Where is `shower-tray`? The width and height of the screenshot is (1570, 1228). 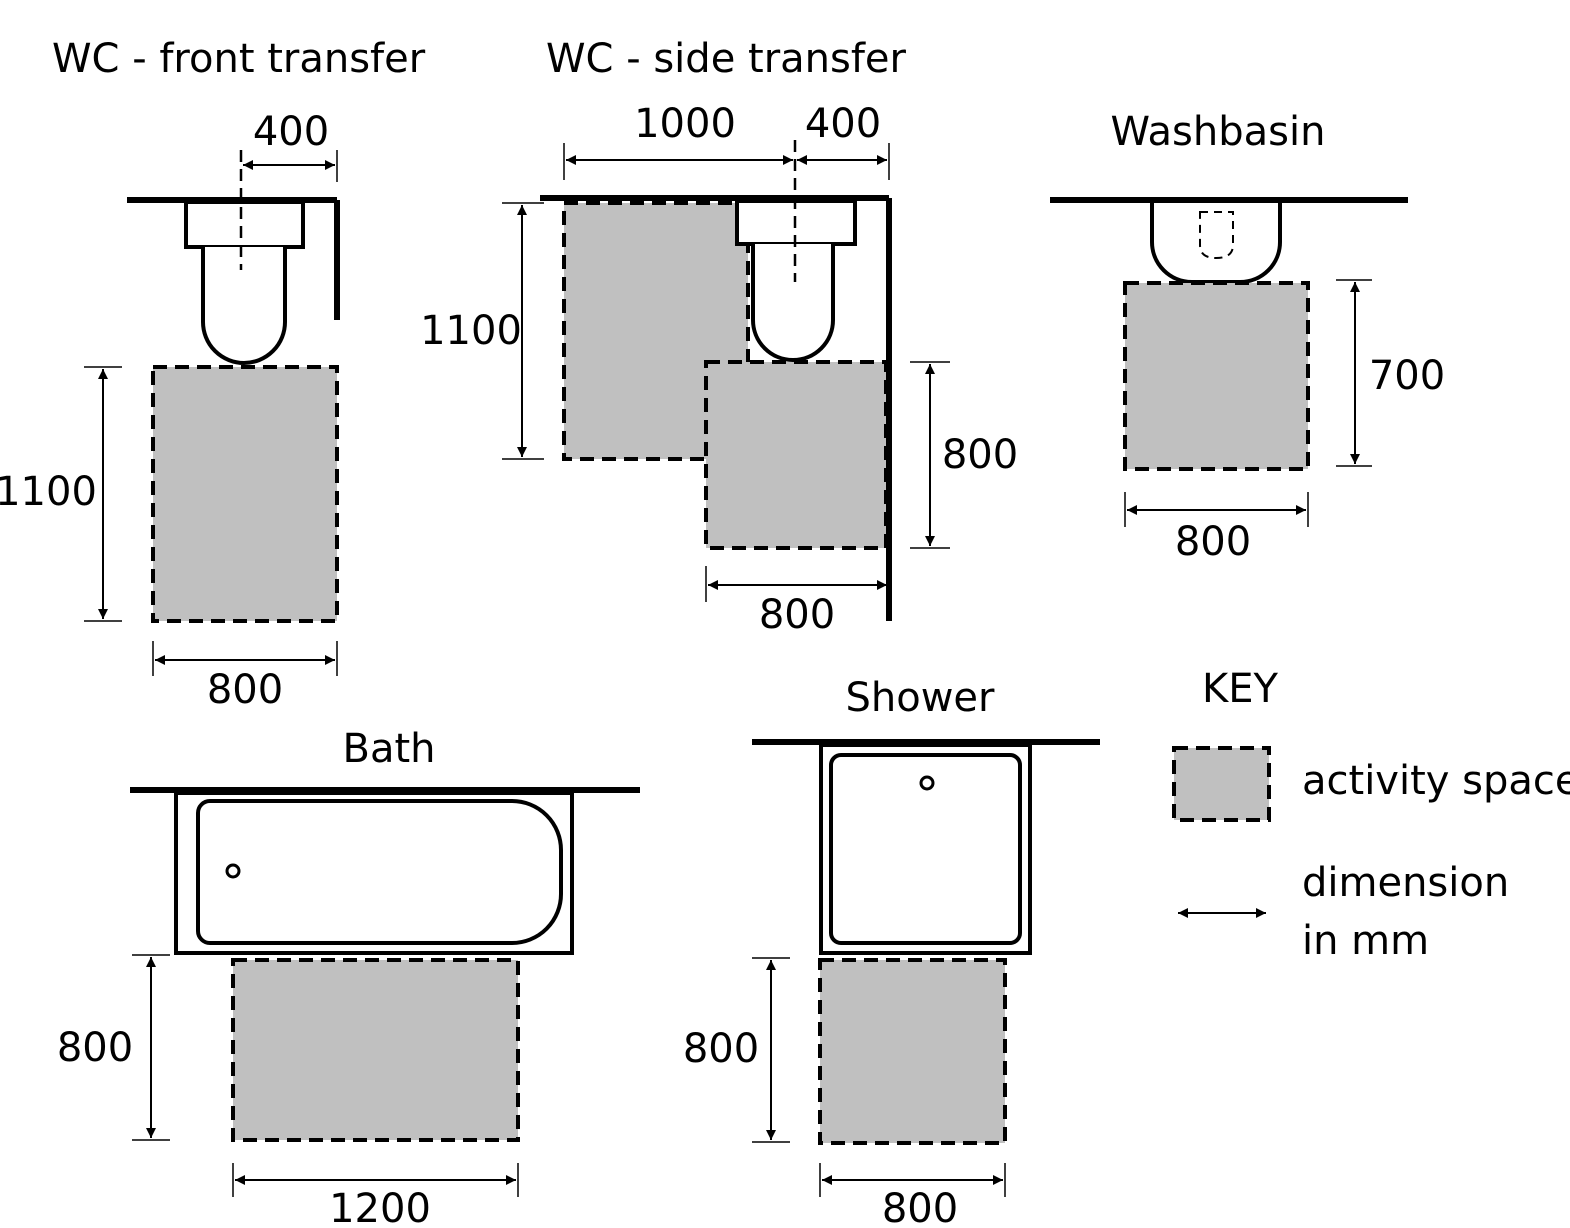
shower-tray is located at coordinates (925, 849).